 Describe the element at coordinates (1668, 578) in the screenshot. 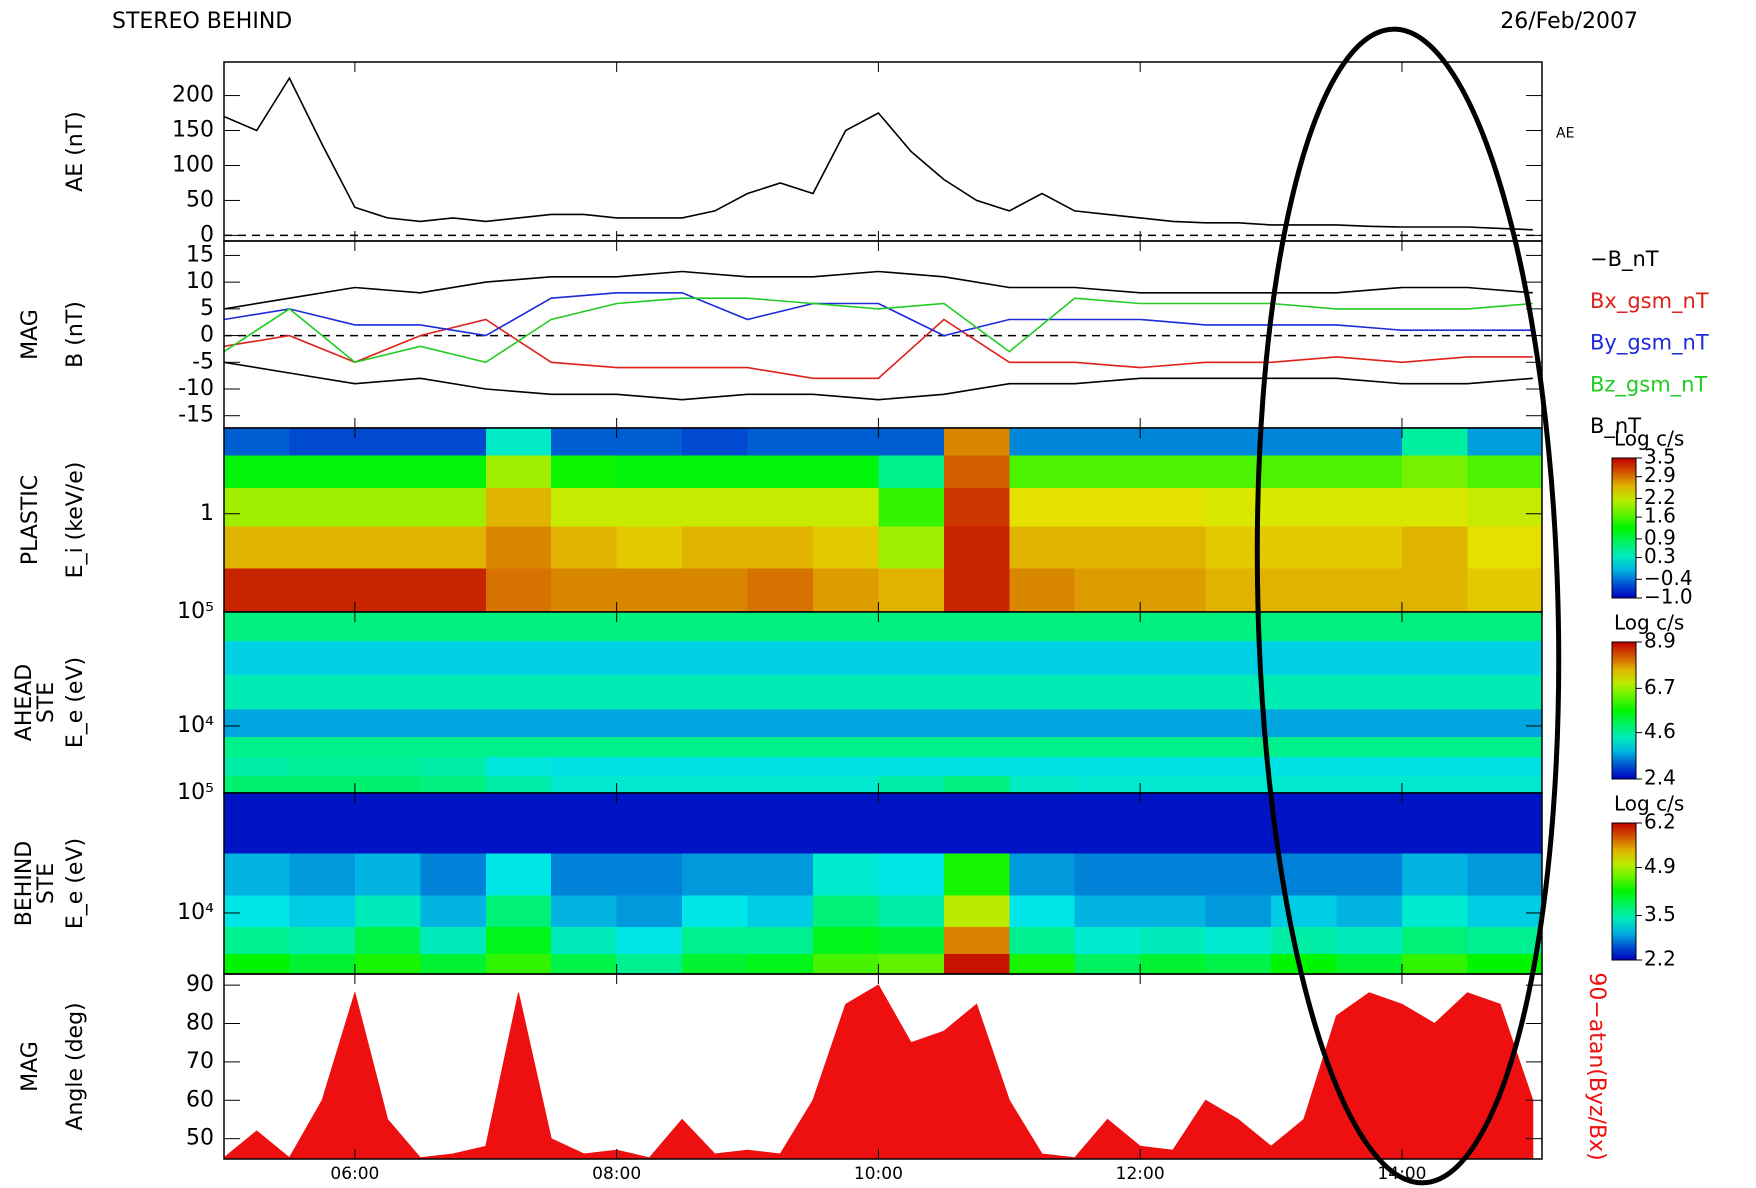

I see `colorbar-tick-label: −0.4` at that location.